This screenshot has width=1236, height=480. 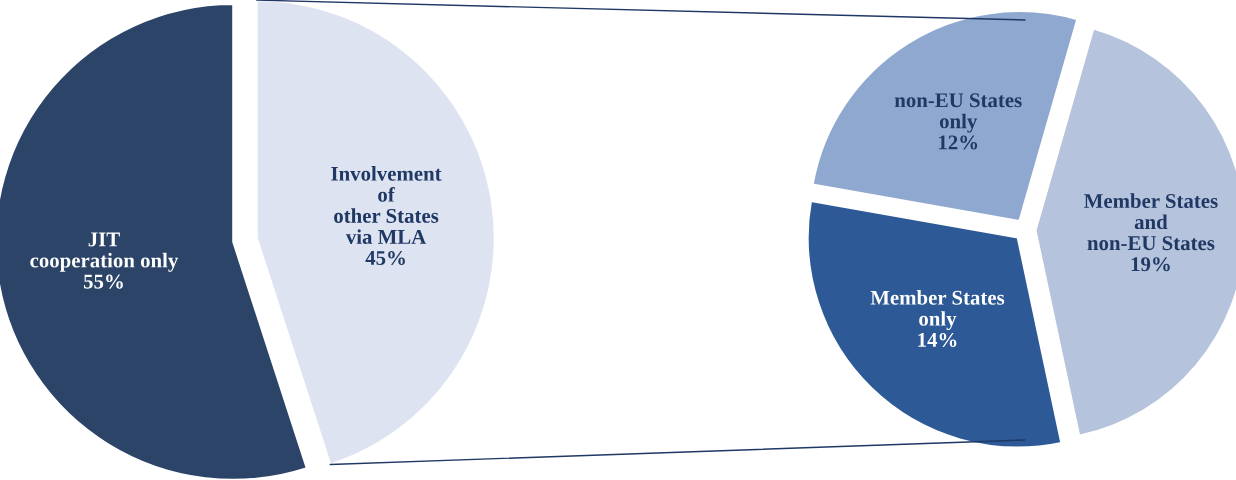 I want to click on slice-label: JIT cooperation only, so click(x=104, y=252).